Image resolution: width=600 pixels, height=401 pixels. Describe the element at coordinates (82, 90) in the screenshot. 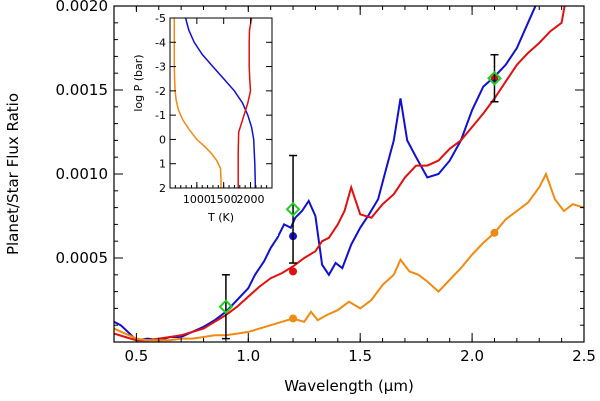

I see `y-tick-label-3: 0.0015` at that location.